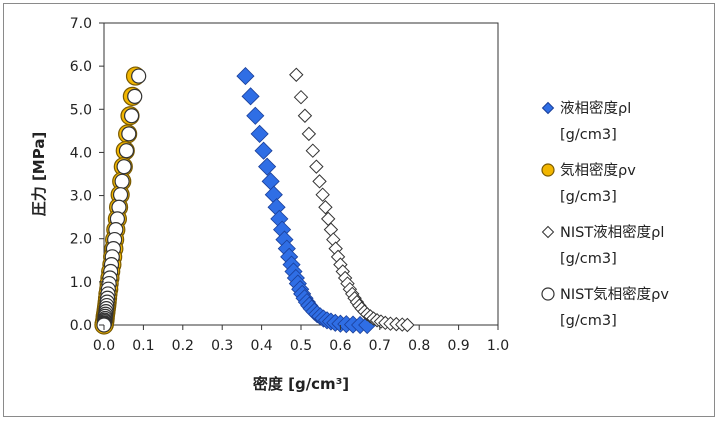 The image size is (720, 422). Describe the element at coordinates (81, 197) in the screenshot. I see `y-tick-label: 3.0` at that location.